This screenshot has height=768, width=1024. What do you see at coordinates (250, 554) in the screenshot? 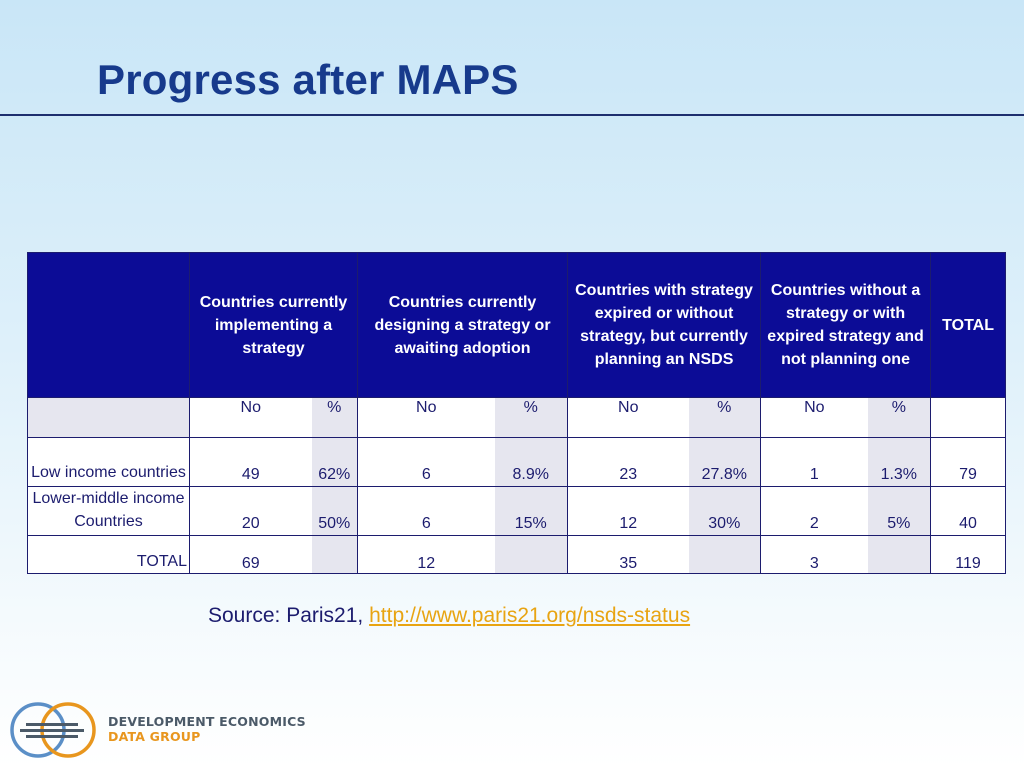
I see `table-cell: 69` at bounding box center [250, 554].